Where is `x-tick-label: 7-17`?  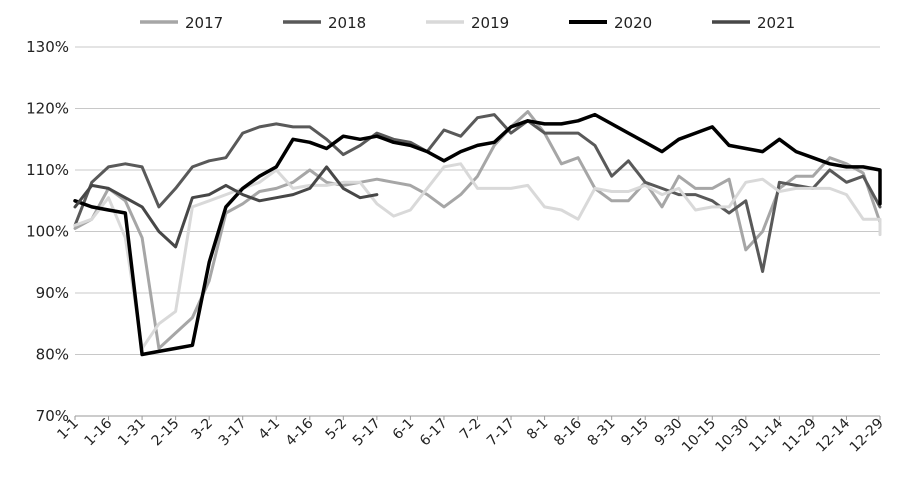 x-tick-label: 7-17 is located at coordinates (501, 433).